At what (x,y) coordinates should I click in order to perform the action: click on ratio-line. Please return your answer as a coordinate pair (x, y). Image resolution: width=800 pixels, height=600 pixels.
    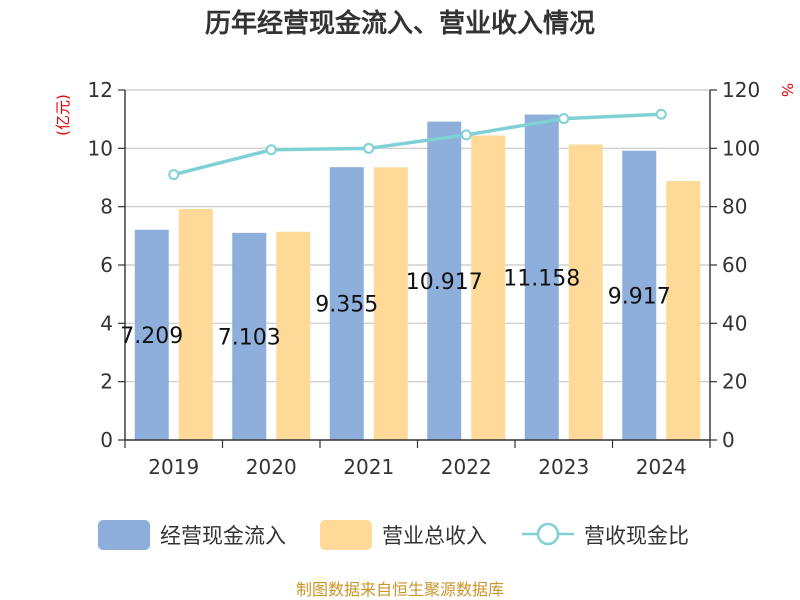
    Looking at the image, I should click on (417, 144).